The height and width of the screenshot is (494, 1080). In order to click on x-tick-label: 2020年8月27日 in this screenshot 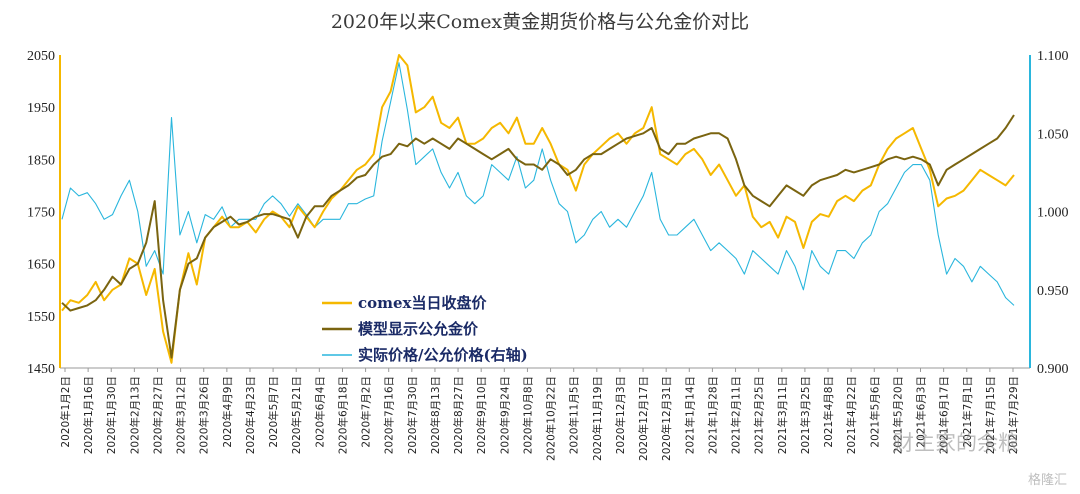, I will do `click(458, 415)`.